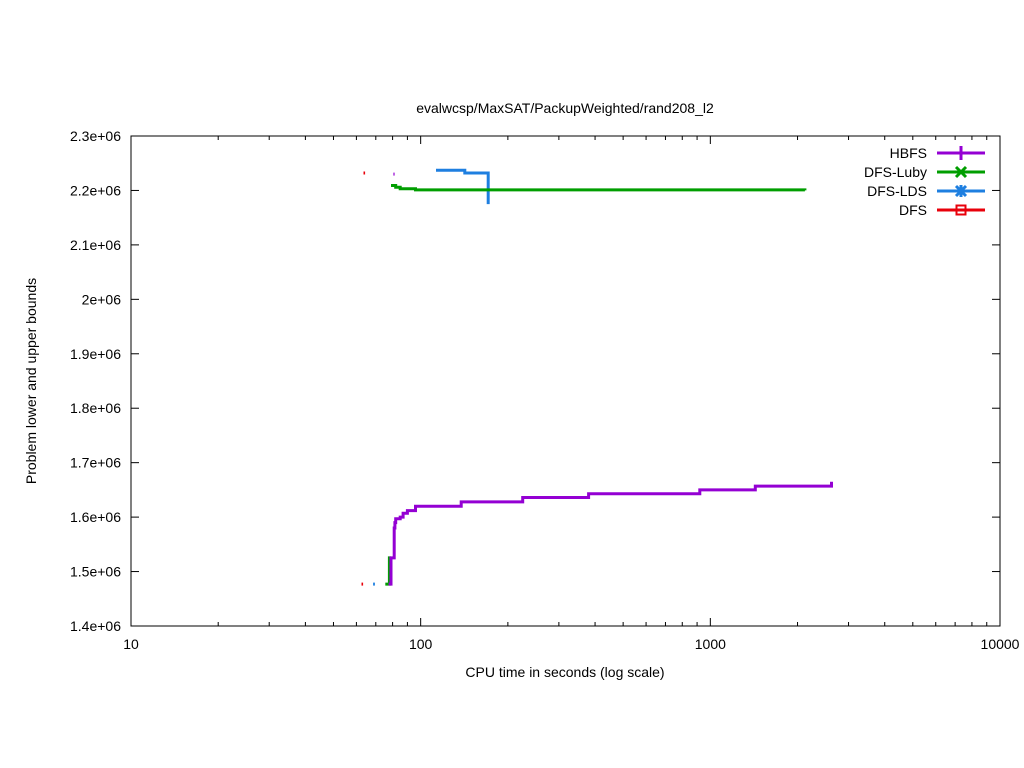 The image size is (1024, 768). I want to click on series-dfs-lds-upper-bound, so click(463, 186).